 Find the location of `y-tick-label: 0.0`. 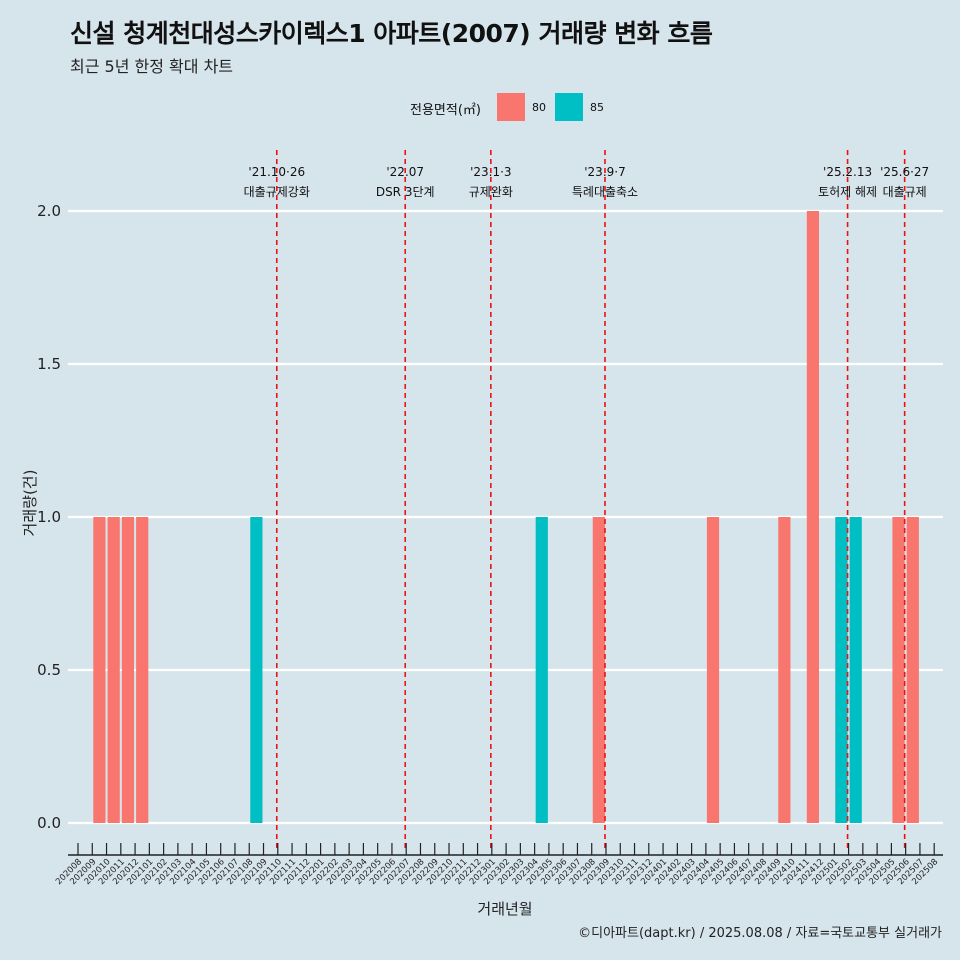

y-tick-label: 0.0 is located at coordinates (49, 823).